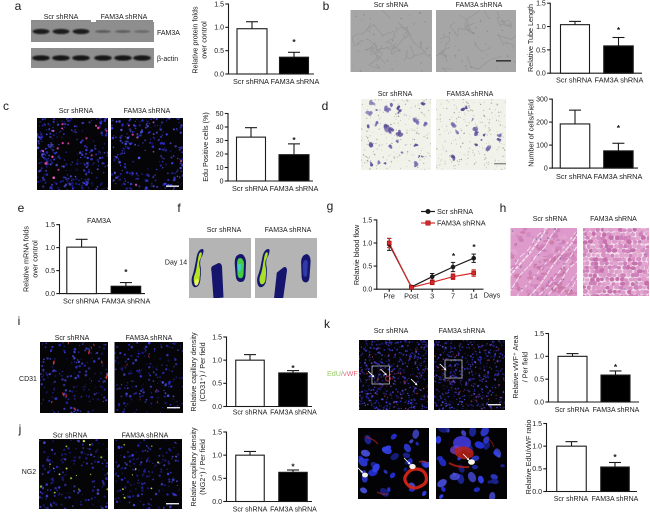 The width and height of the screenshot is (650, 517). I want to click on svg-text: c, so click(6, 106).